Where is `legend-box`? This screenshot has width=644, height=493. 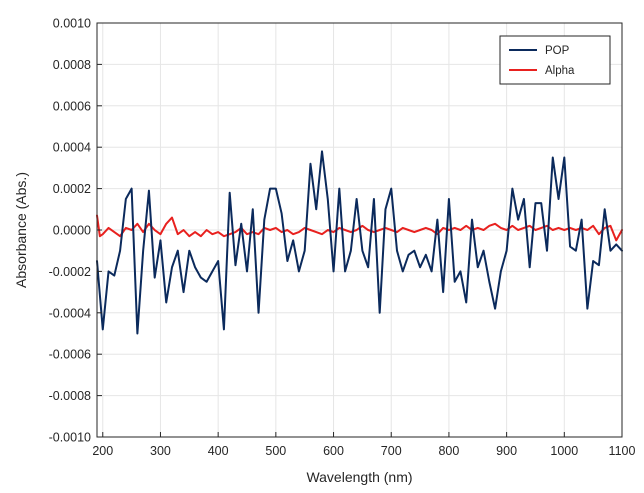 legend-box is located at coordinates (555, 60).